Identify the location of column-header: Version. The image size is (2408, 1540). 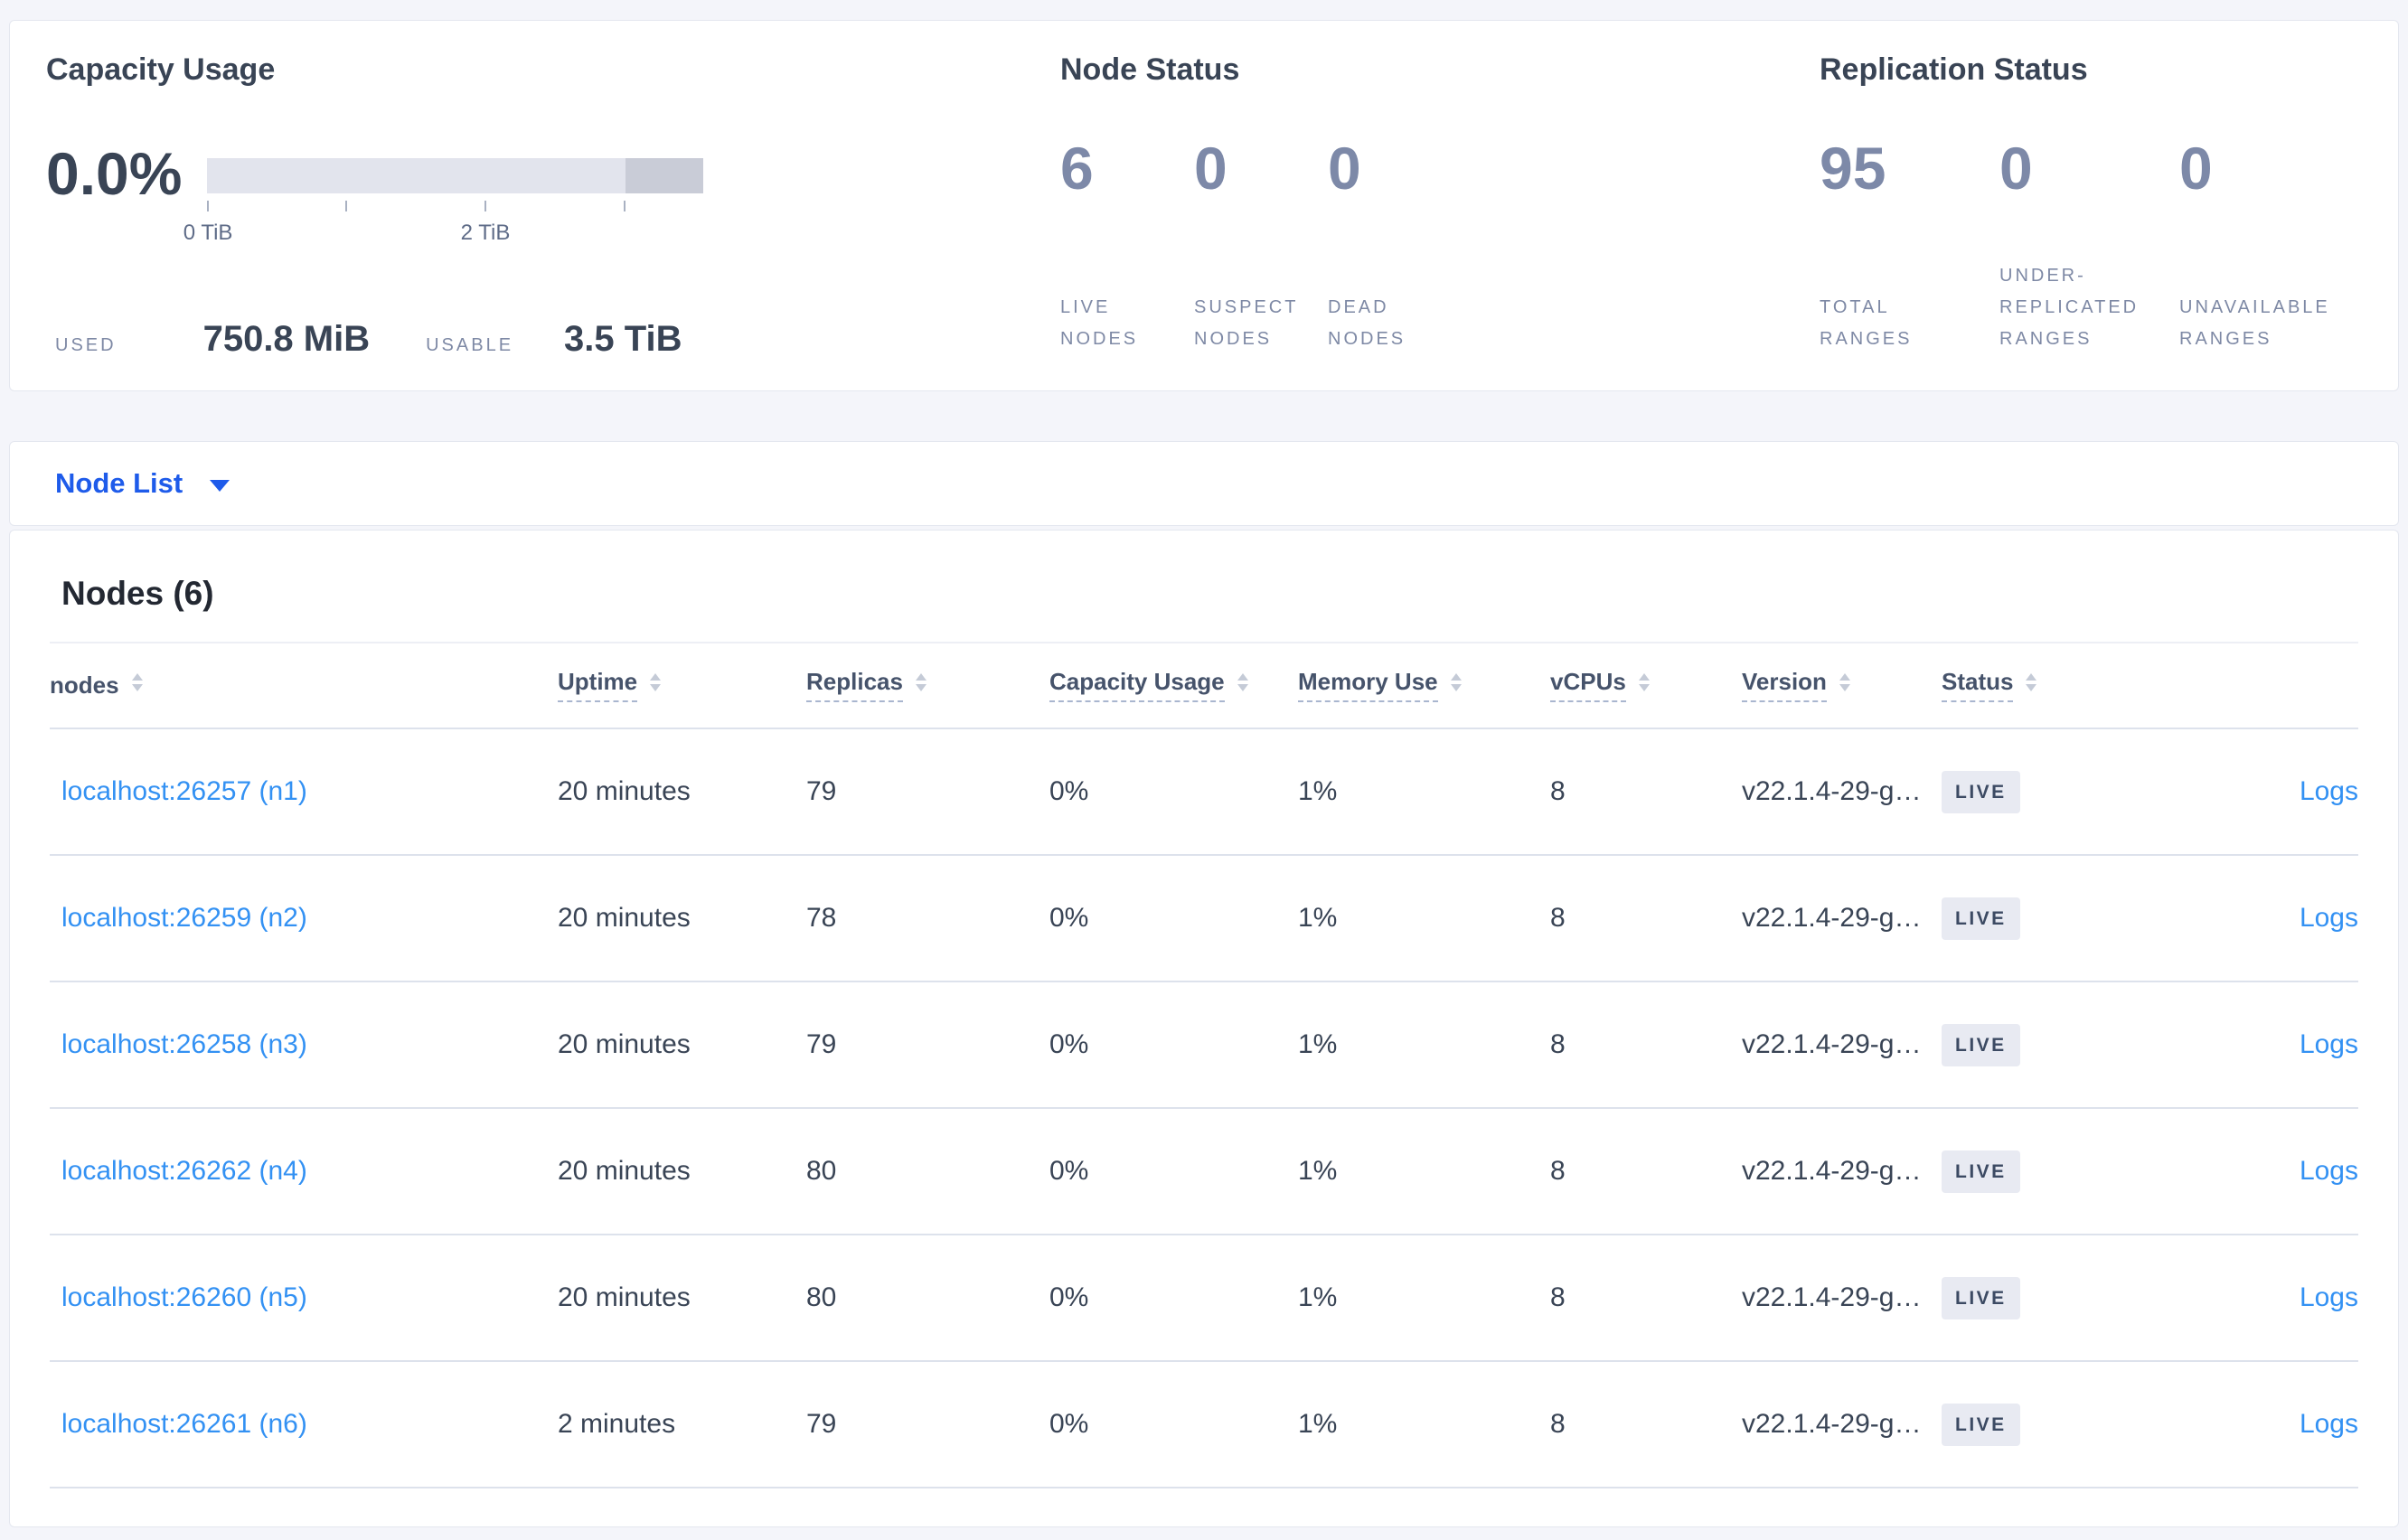
(1842, 685).